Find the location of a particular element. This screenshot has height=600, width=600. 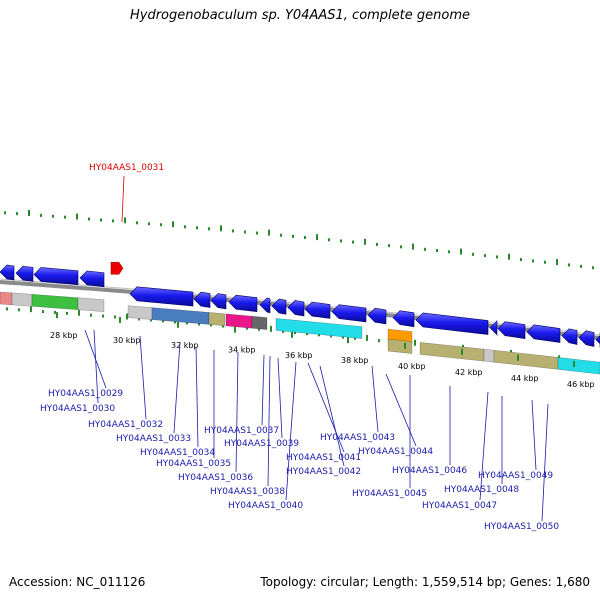

gene-label: HY04AAS1_0029 is located at coordinates (85, 394).